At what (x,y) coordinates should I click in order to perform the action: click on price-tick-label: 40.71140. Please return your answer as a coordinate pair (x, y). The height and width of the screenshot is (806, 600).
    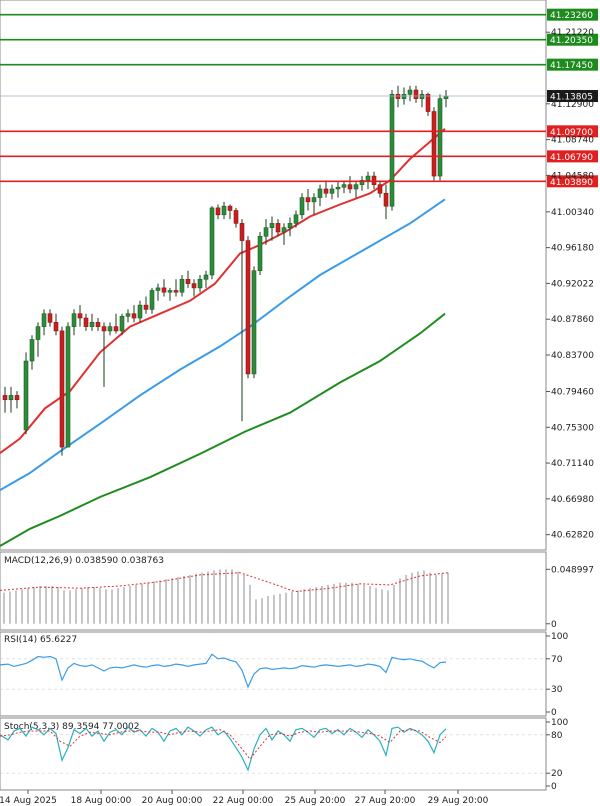
    Looking at the image, I should click on (572, 464).